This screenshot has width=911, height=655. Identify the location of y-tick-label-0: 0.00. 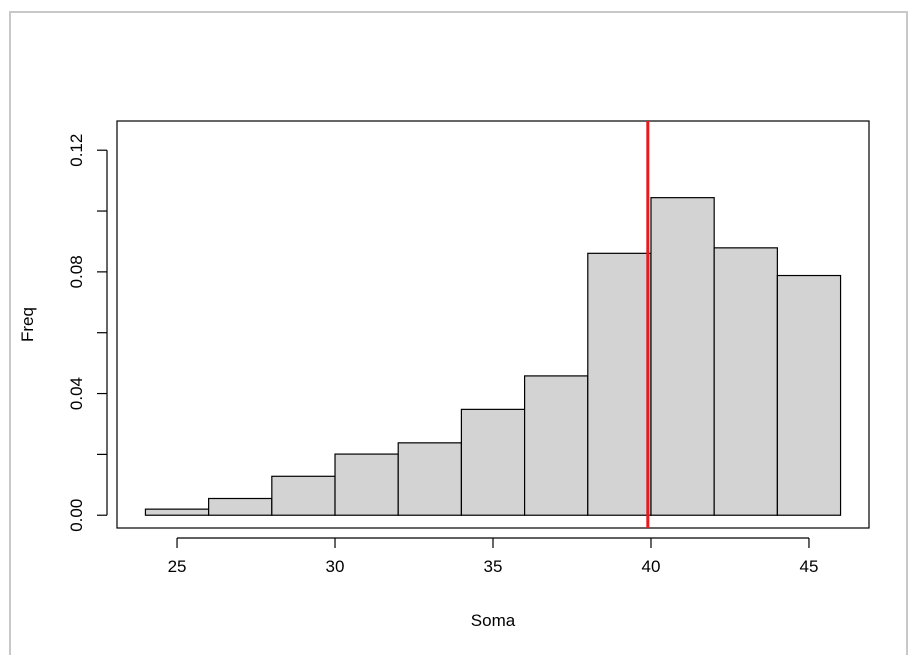
(76, 515).